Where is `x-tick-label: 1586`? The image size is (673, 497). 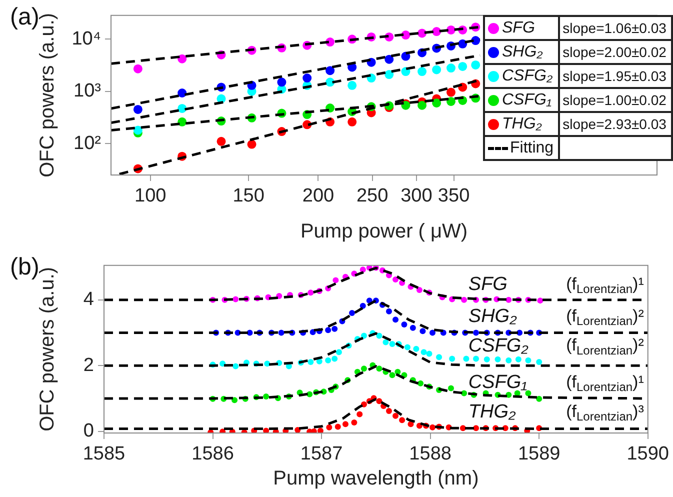
x-tick-label: 1586 is located at coordinates (213, 454).